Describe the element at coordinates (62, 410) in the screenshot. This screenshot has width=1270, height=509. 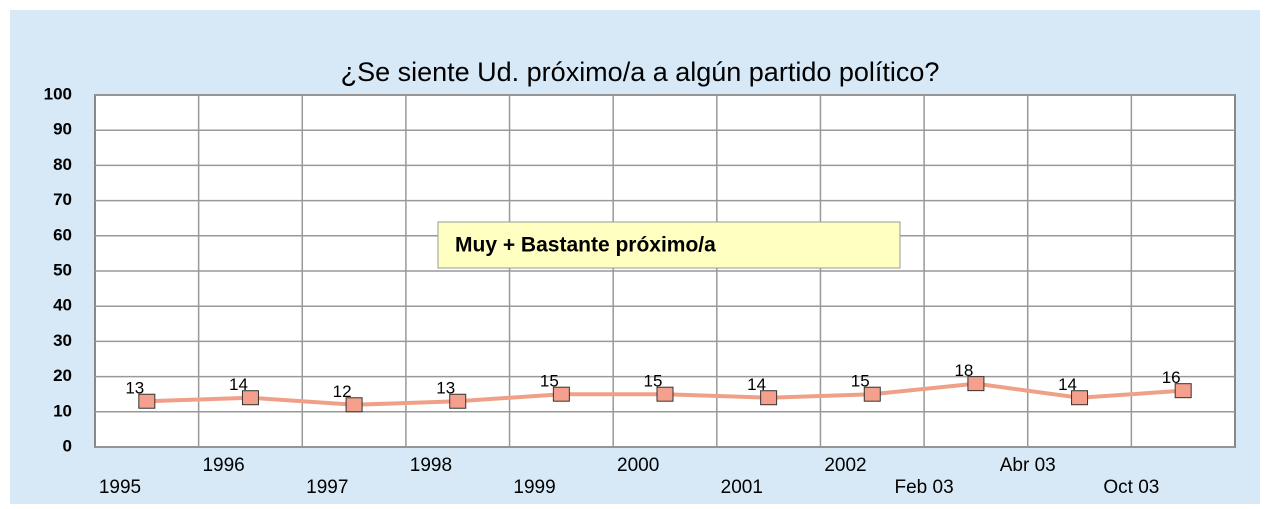
I see `y-tick-label: 10` at that location.